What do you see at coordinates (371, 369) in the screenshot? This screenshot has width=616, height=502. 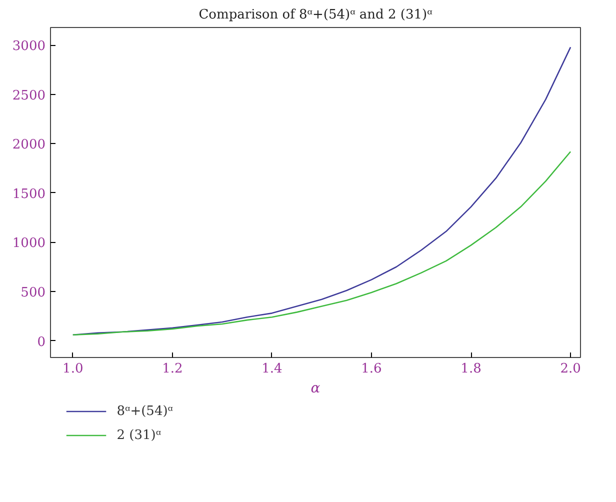 I see `x-tick-label: 1.6` at bounding box center [371, 369].